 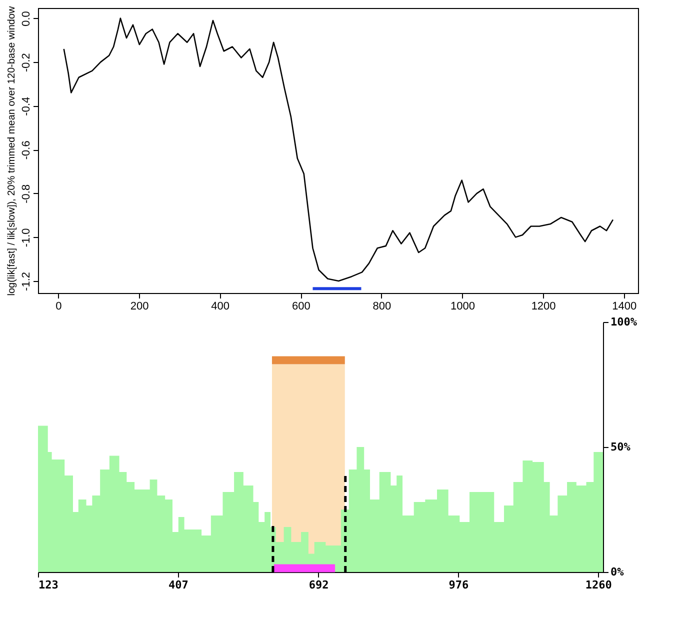 I want to click on y-axis-title: log(lik[fast] / lik[slow]), 20% trimmed mean over 120-base window, so click(x=12, y=150).